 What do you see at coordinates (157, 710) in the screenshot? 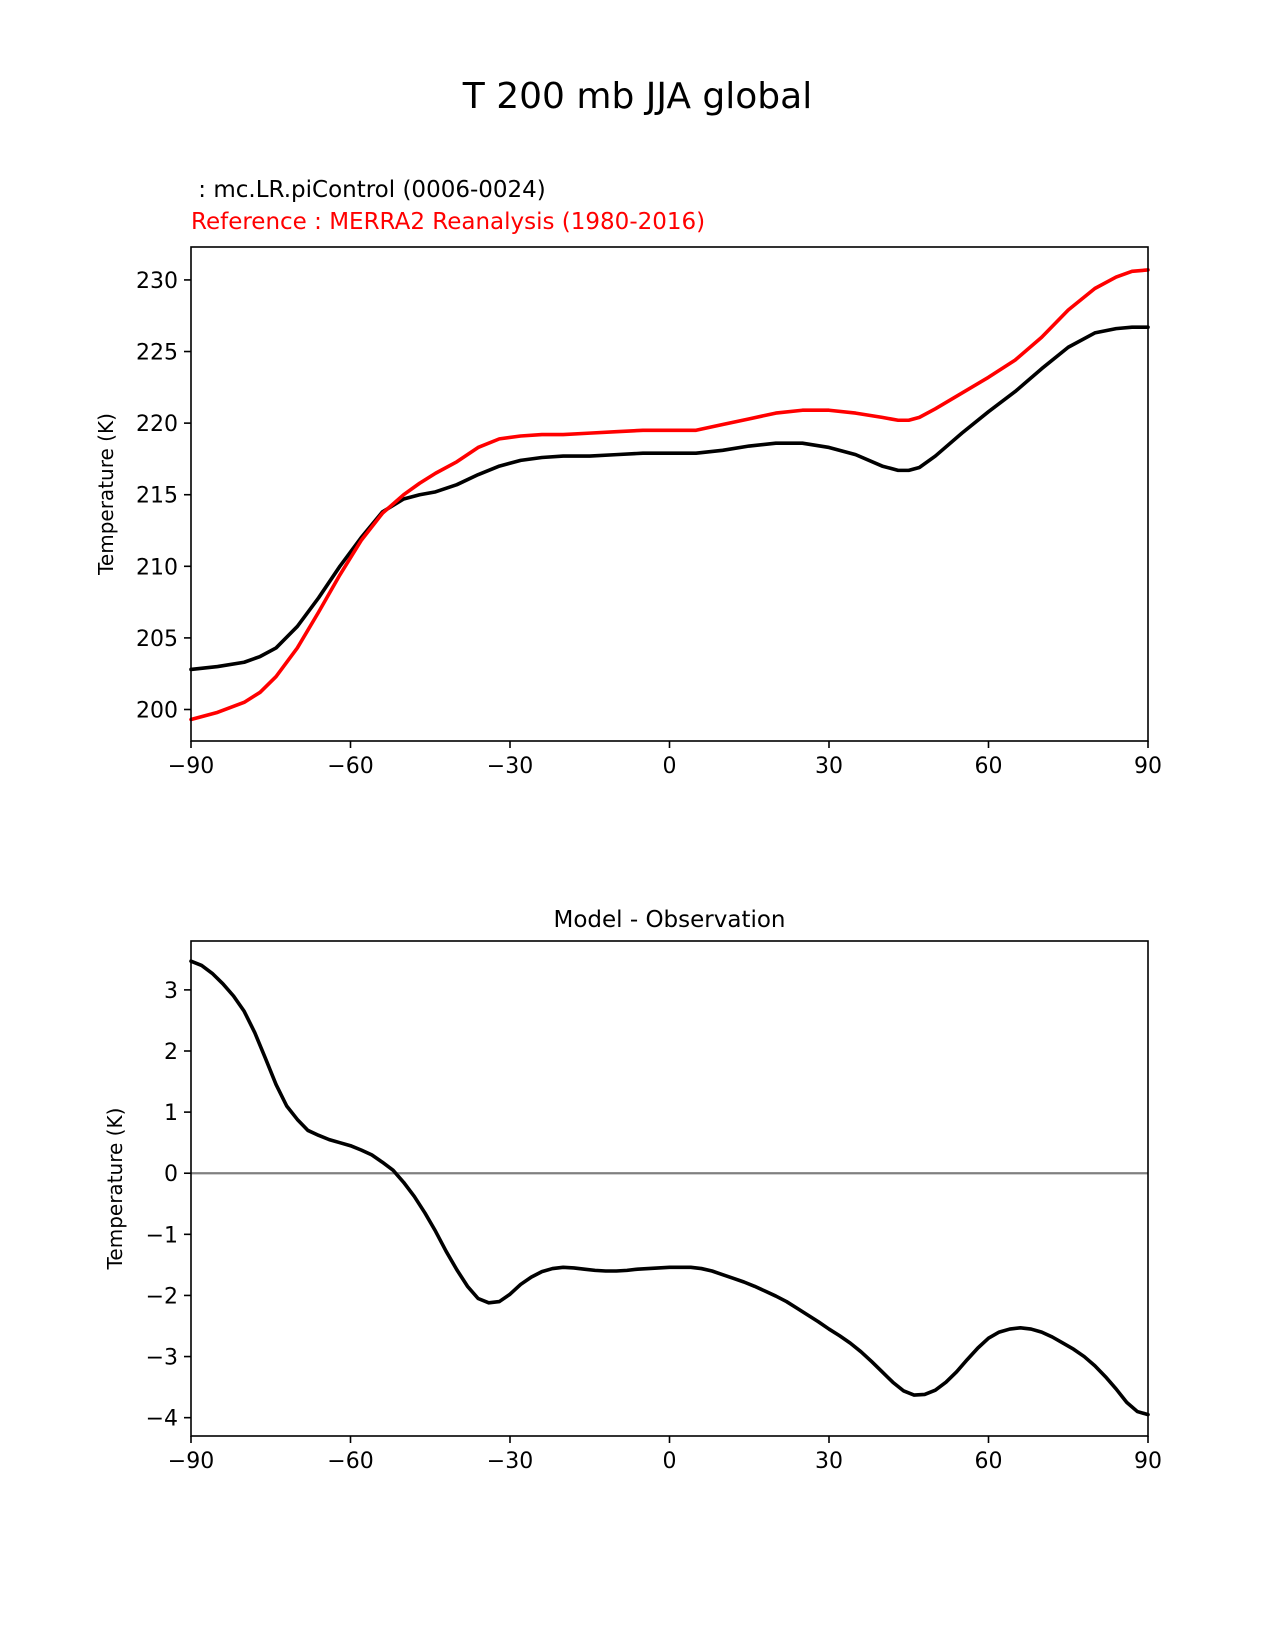
I see `y-tick-label: 200` at bounding box center [157, 710].